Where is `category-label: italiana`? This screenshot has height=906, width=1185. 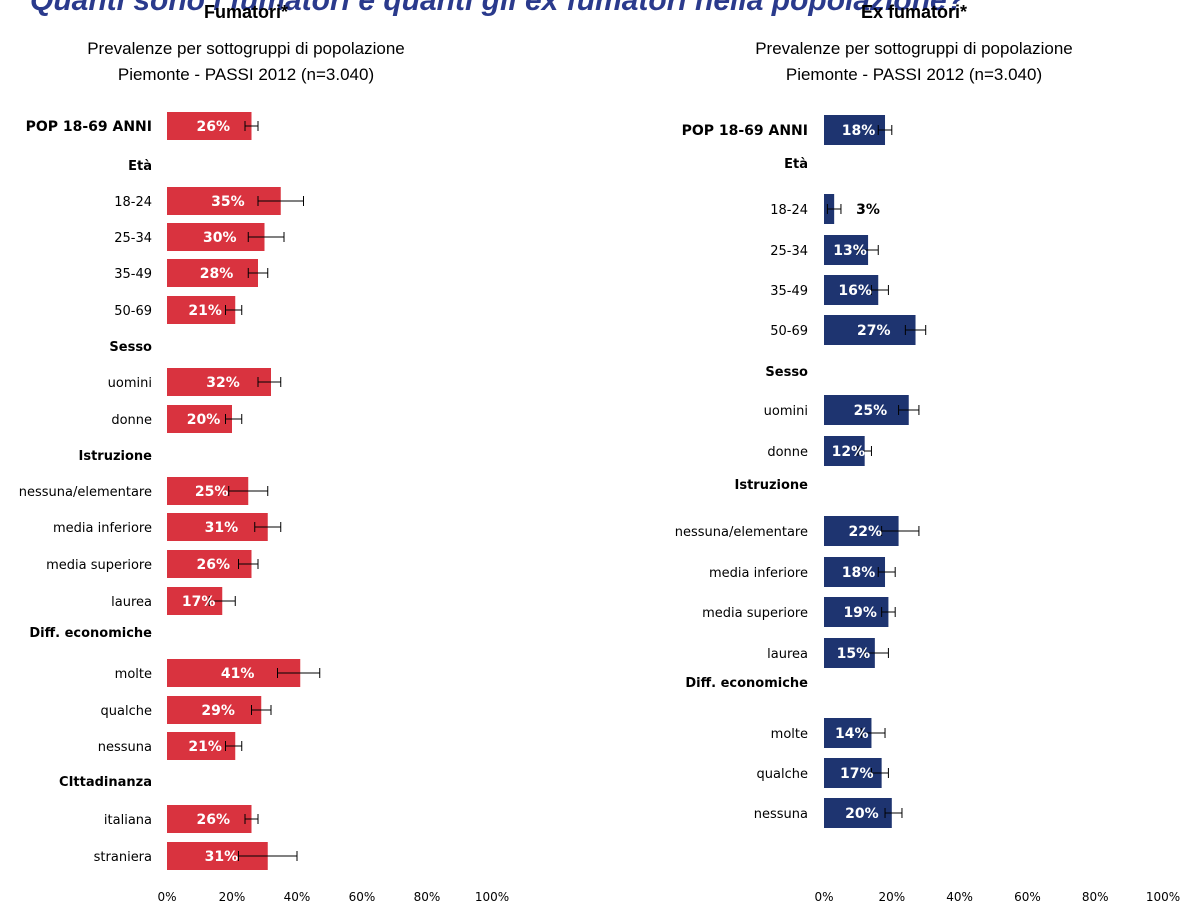
category-label: italiana is located at coordinates (128, 820).